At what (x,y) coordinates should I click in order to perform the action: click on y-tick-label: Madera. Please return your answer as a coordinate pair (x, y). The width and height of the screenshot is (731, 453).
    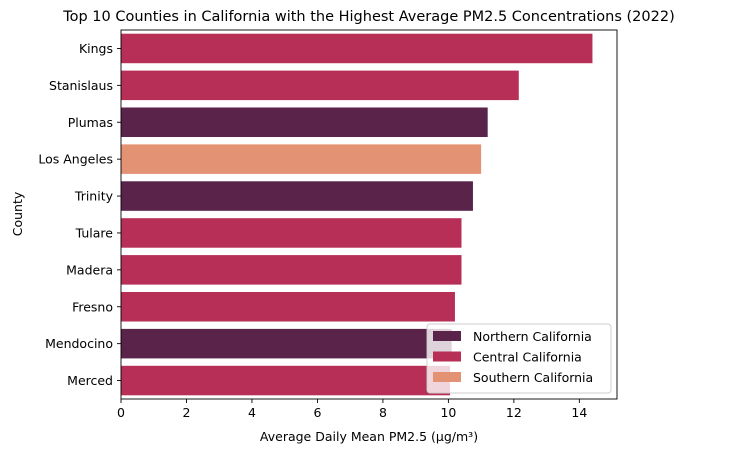
    Looking at the image, I should click on (89, 269).